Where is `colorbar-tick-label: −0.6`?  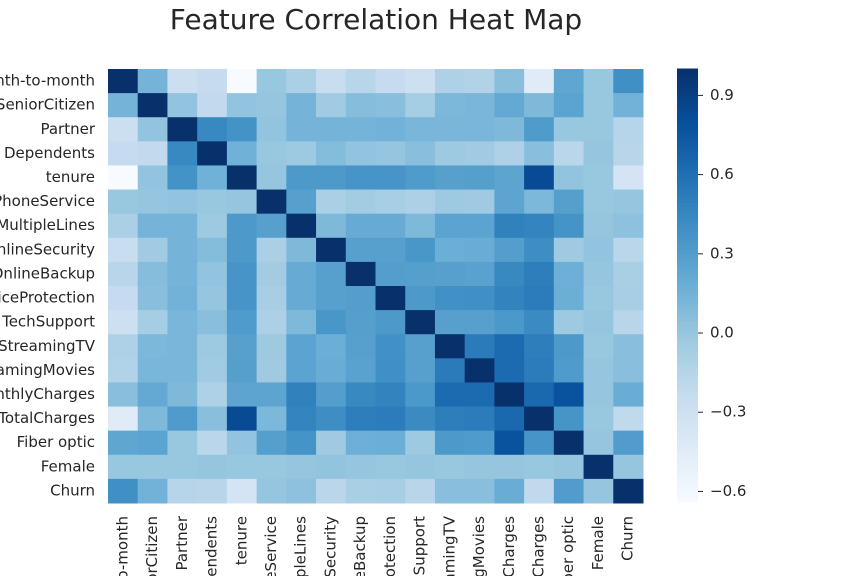
colorbar-tick-label: −0.6 is located at coordinates (728, 491).